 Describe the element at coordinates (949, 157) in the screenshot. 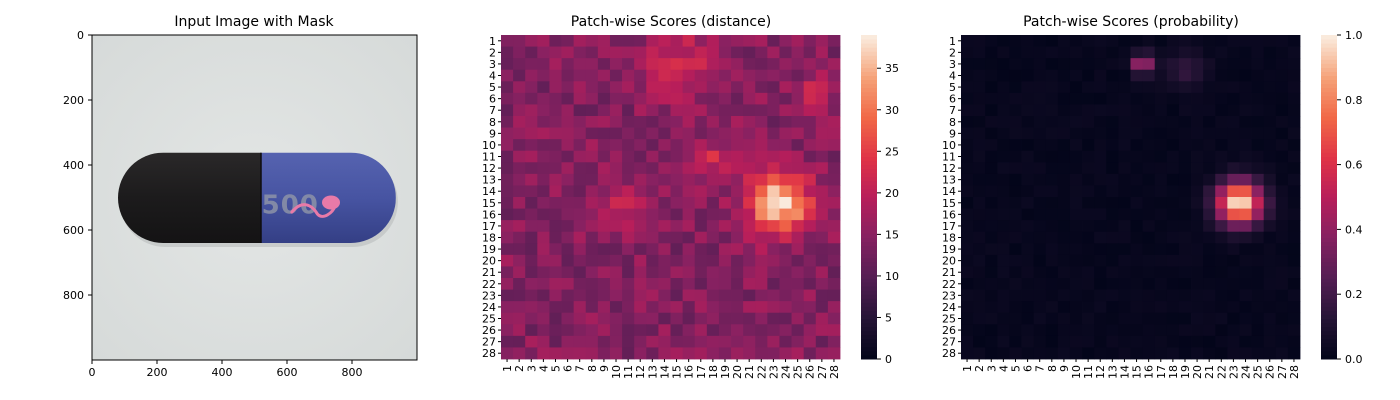

I see `row-tick-label: 11` at that location.